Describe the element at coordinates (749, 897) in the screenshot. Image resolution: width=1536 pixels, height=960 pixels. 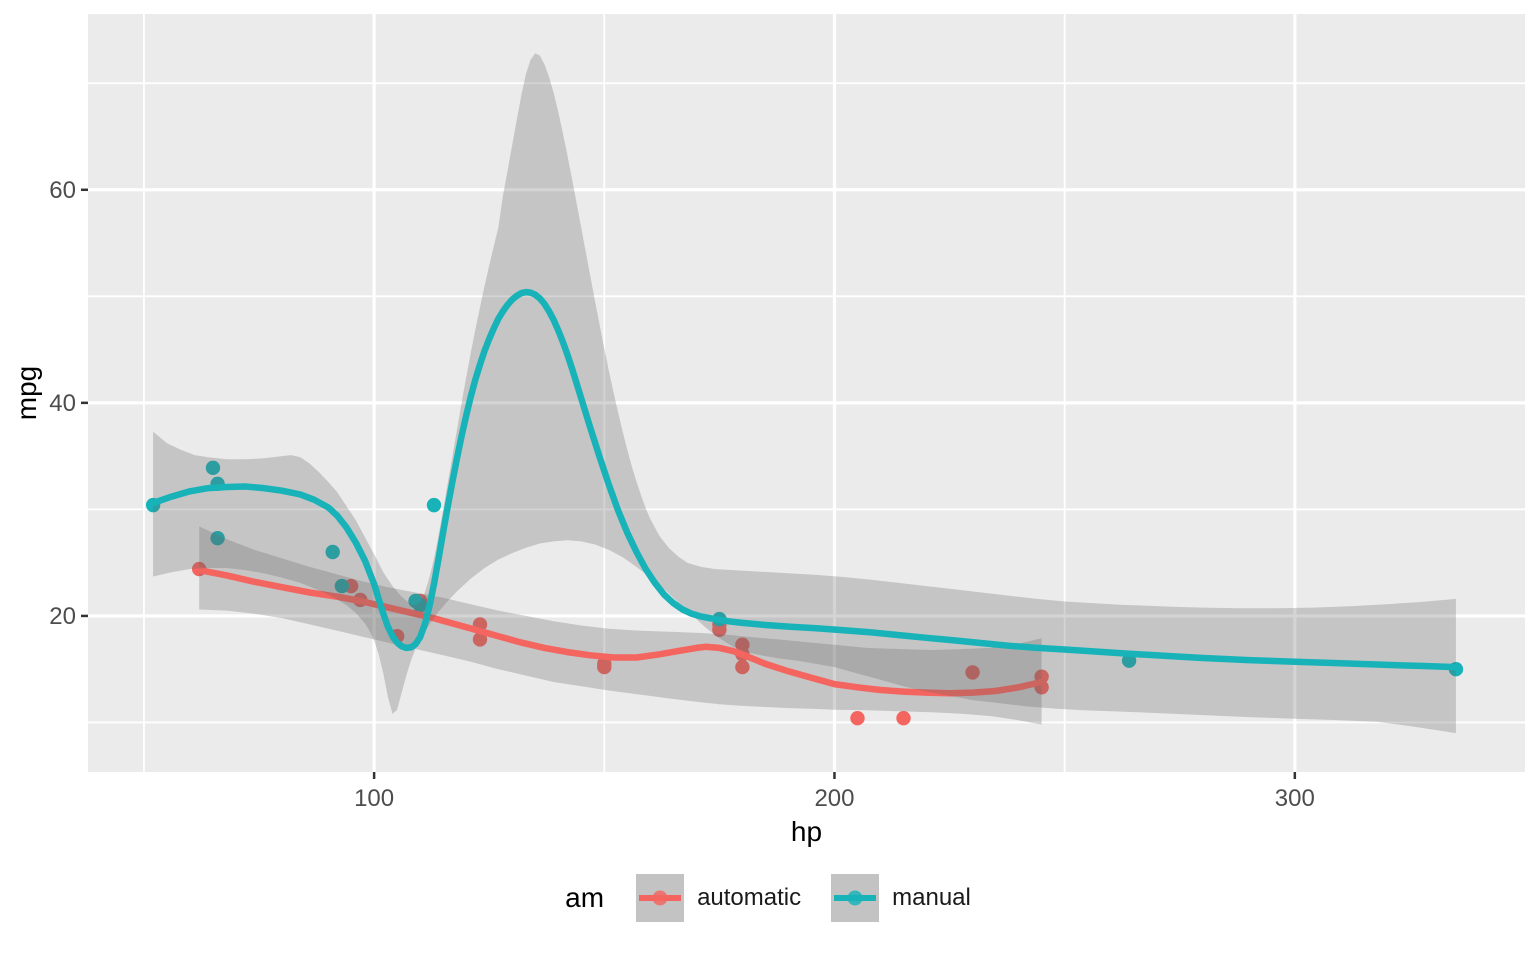
I see `legend-label-automatic: automatic` at that location.